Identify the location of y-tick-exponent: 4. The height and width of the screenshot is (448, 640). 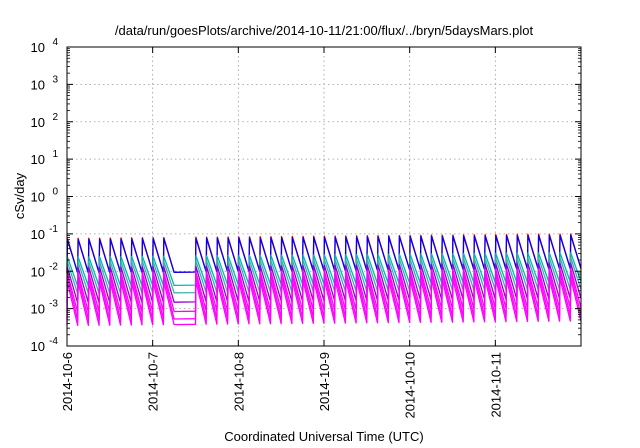
(55, 42).